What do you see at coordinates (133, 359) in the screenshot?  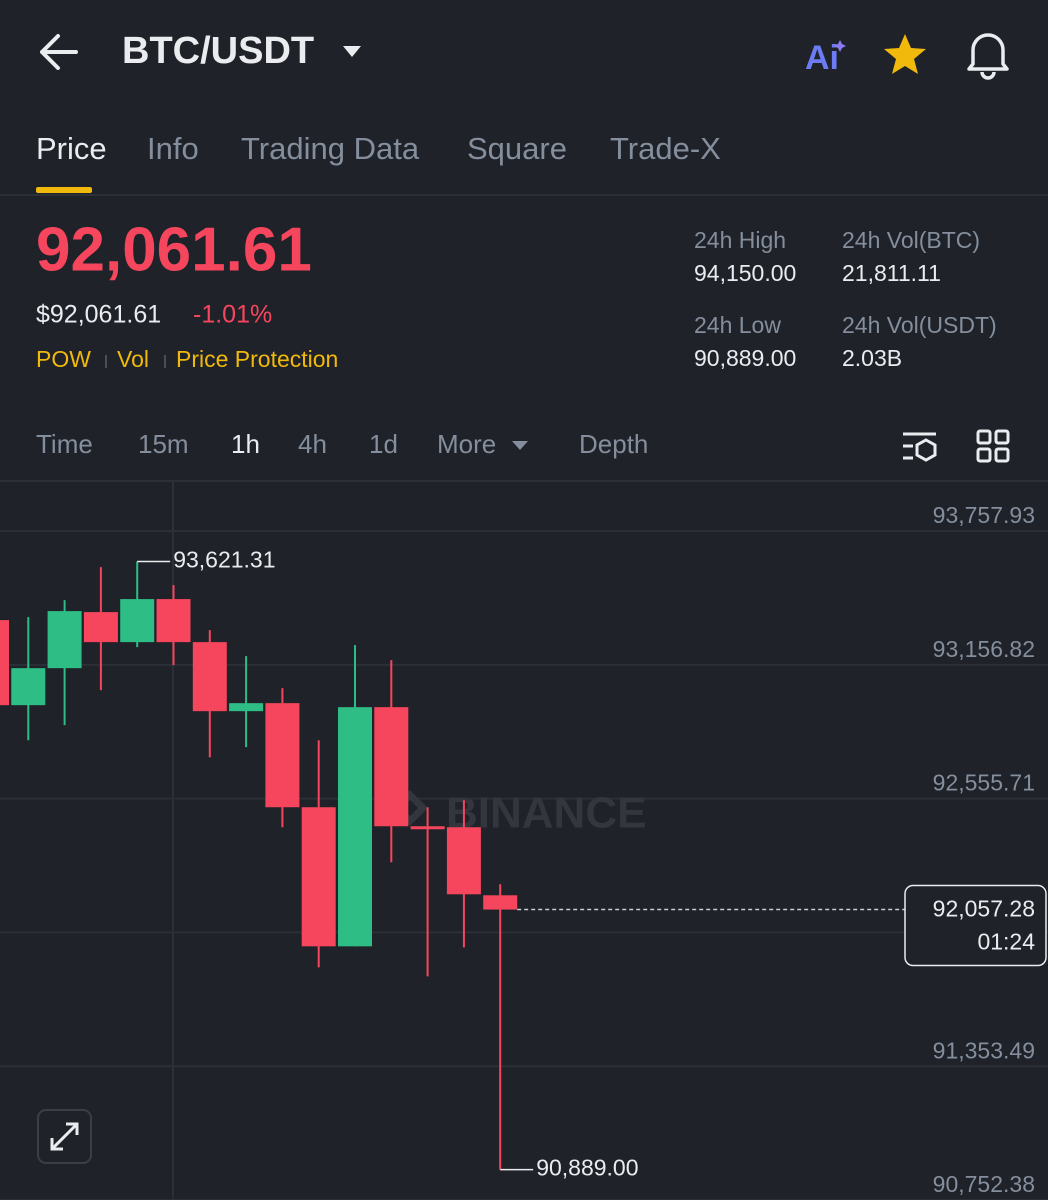 I see `tag: Vol` at bounding box center [133, 359].